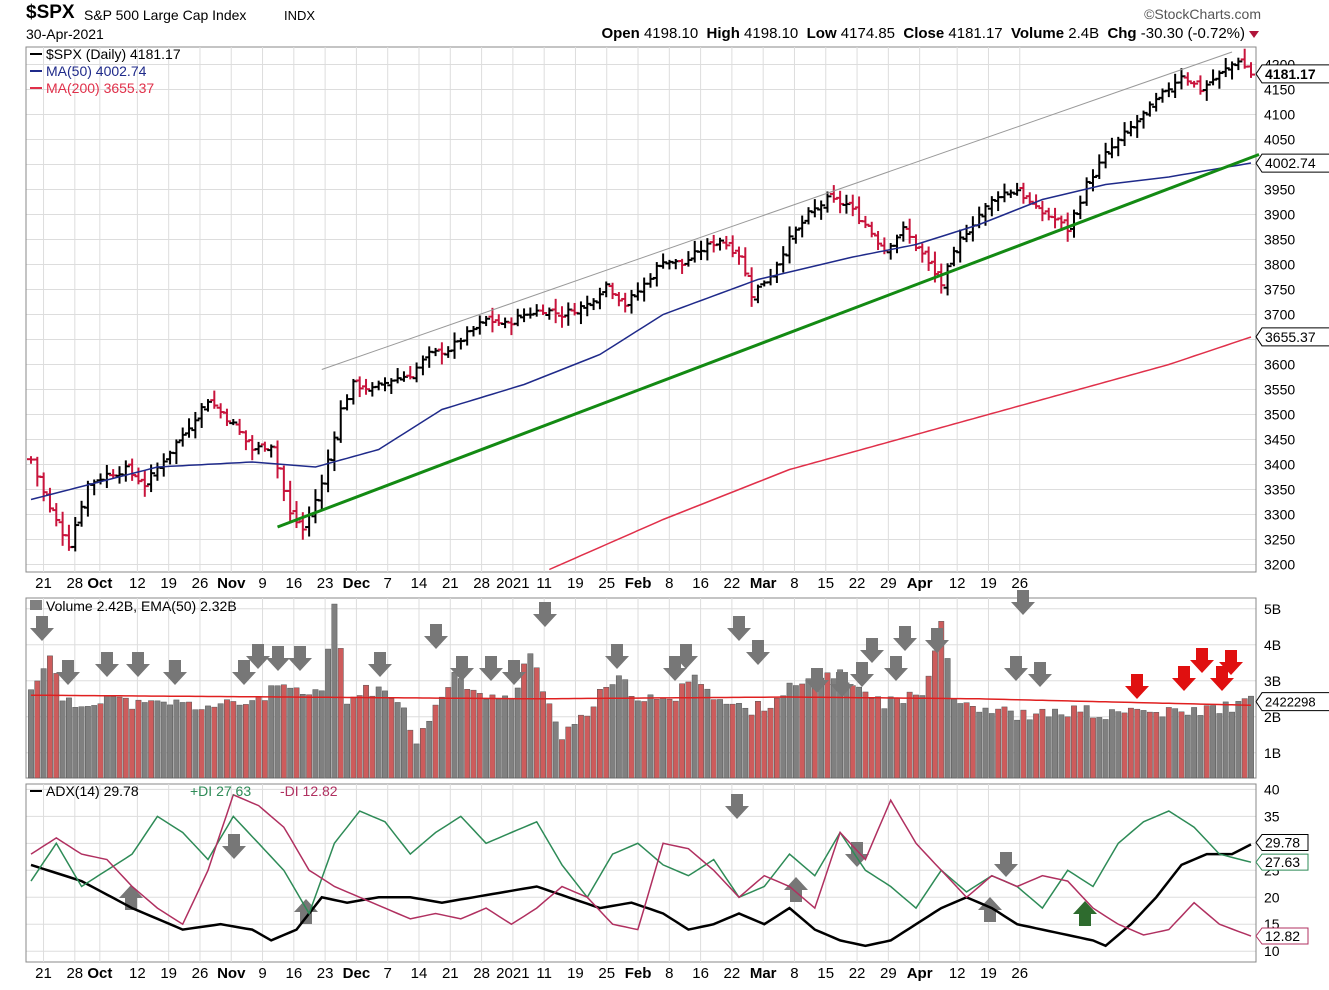  I want to click on x-tick-label: Mar, so click(763, 583).